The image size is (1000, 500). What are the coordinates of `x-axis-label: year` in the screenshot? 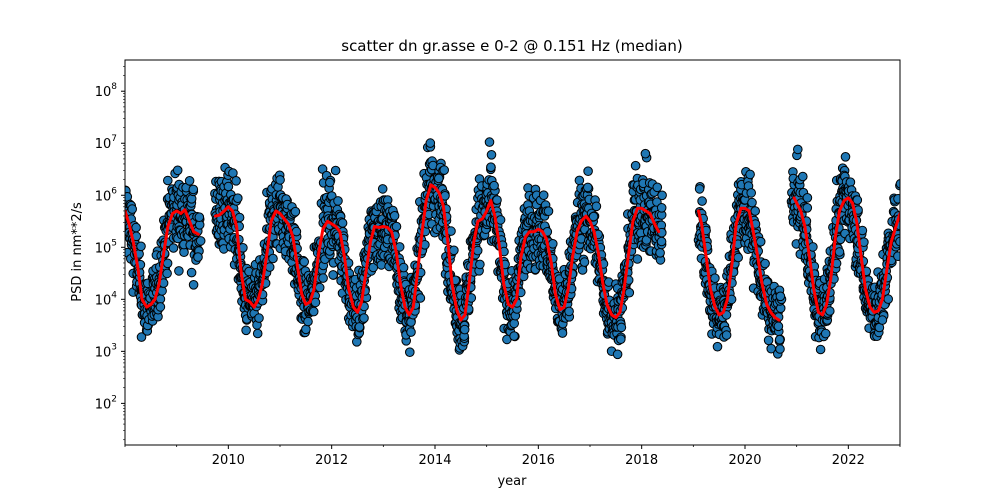 It's located at (512, 481).